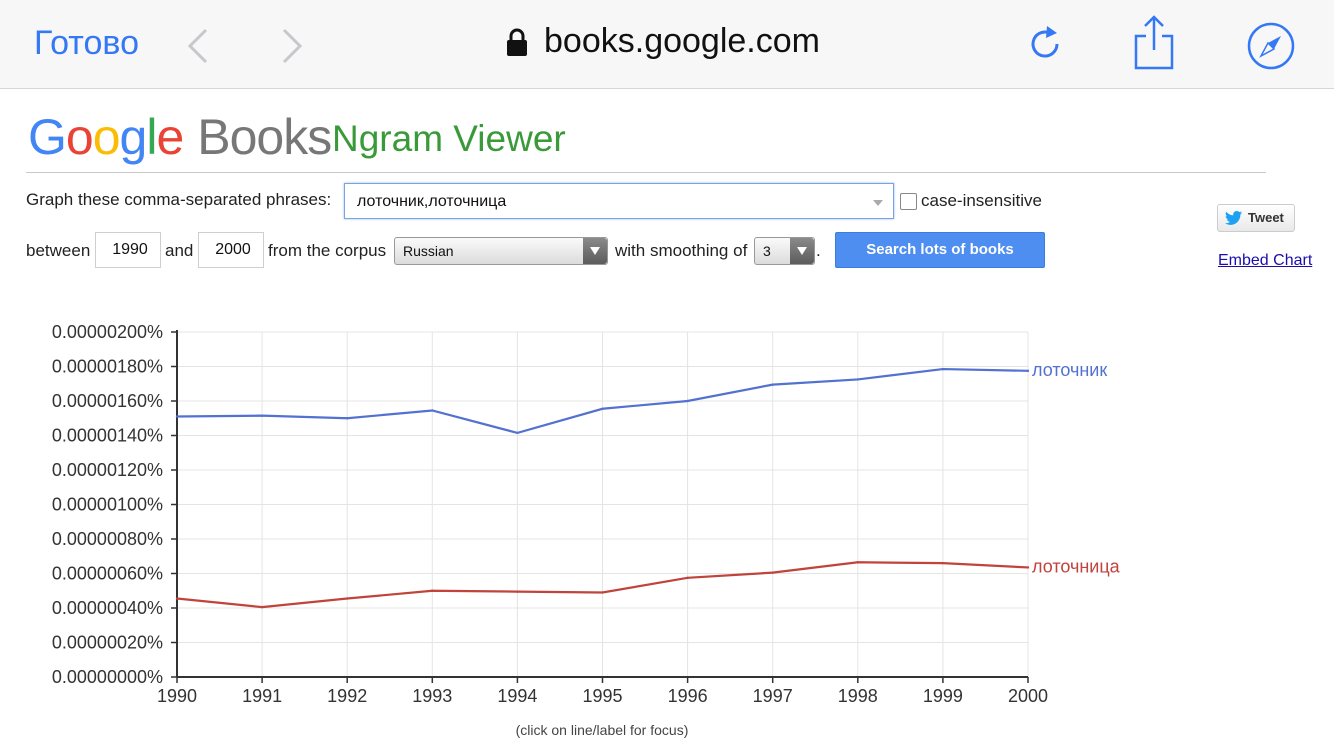 This screenshot has height=750, width=1334. What do you see at coordinates (517, 696) in the screenshot?
I see `x-tick-label: 1994` at bounding box center [517, 696].